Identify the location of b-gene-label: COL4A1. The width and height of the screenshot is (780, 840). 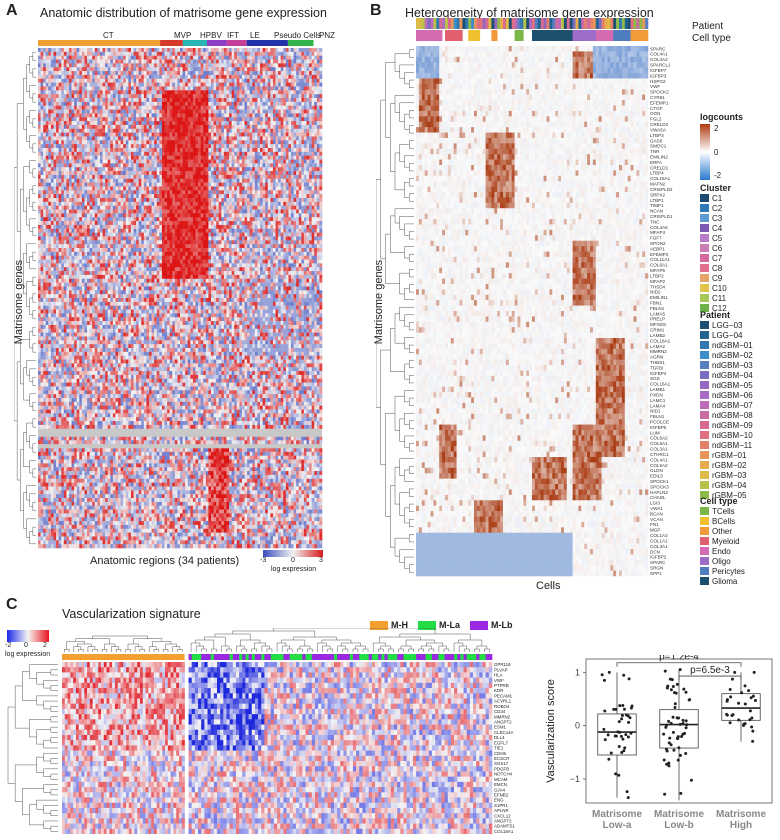
(659, 459).